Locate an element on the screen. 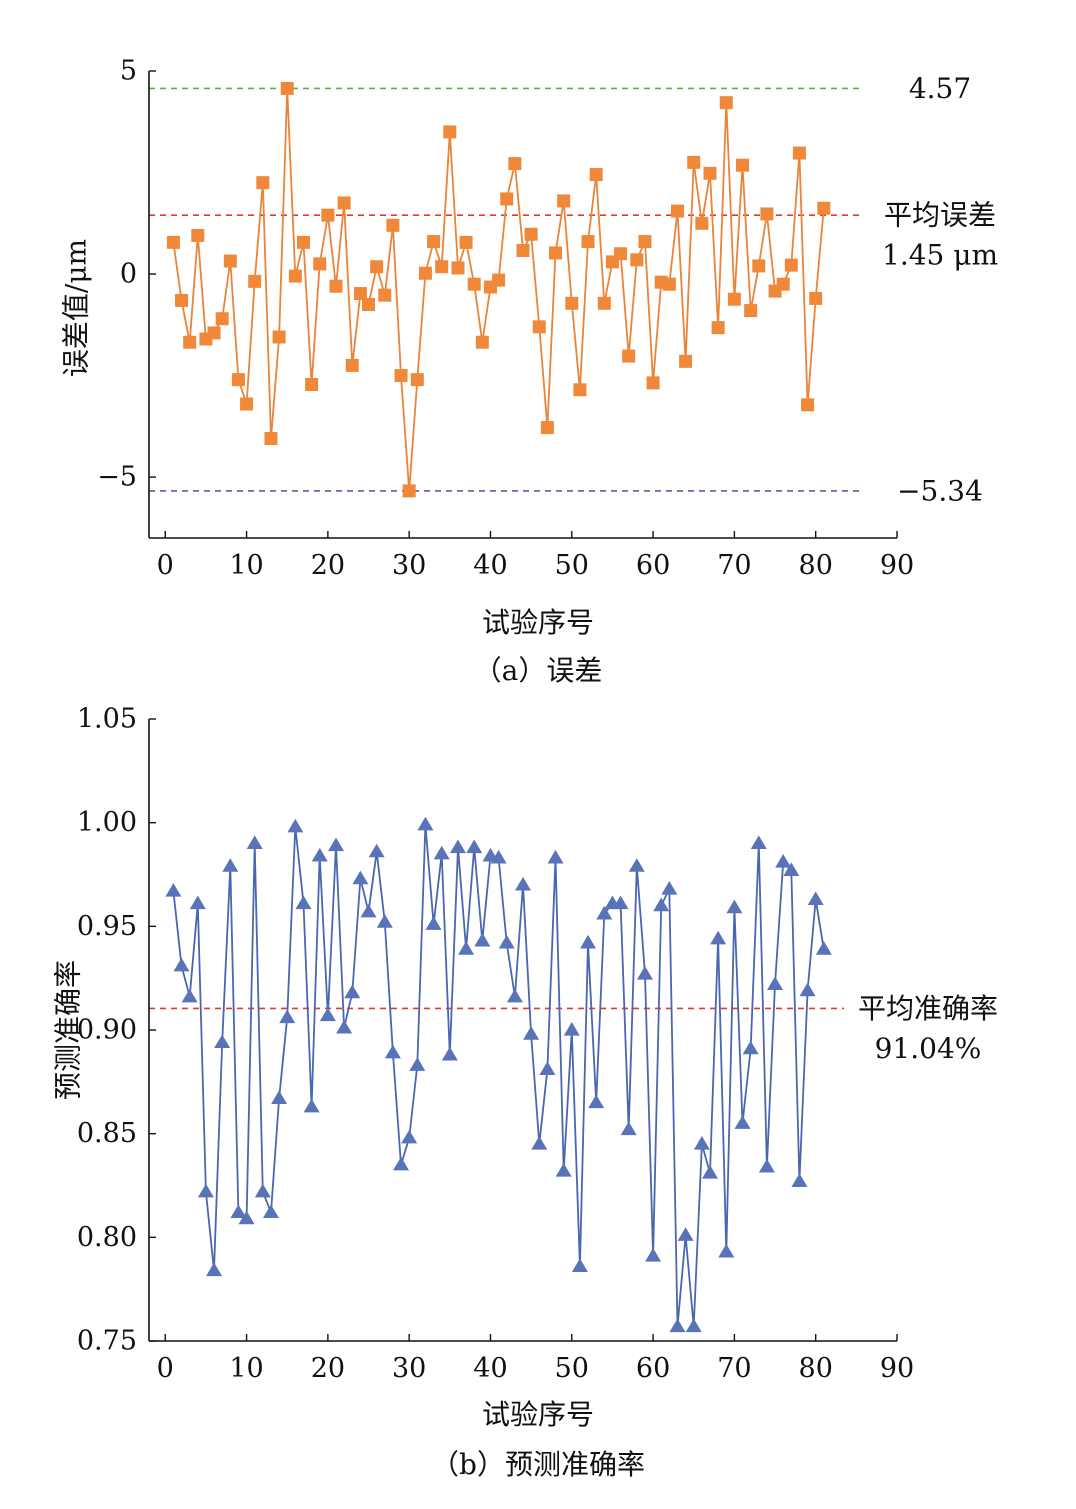 This screenshot has height=1509, width=1076. chart-b-x-tick-label: 50 is located at coordinates (572, 1368).